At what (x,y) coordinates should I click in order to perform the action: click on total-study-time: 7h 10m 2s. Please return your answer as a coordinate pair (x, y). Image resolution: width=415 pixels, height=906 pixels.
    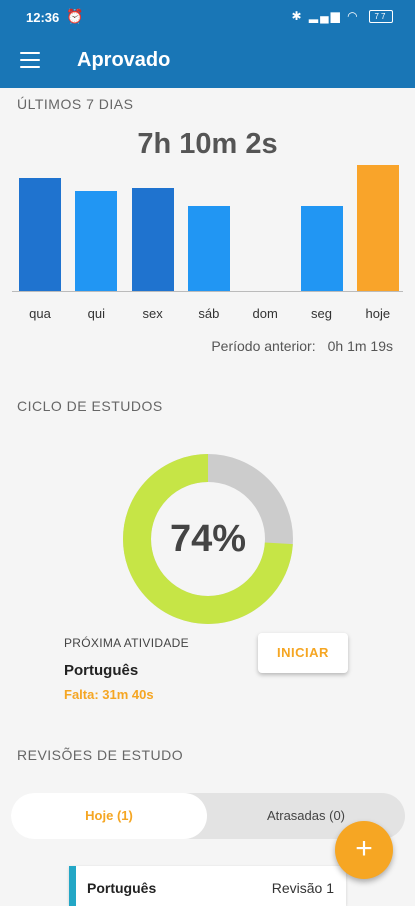
    Looking at the image, I should click on (207, 144).